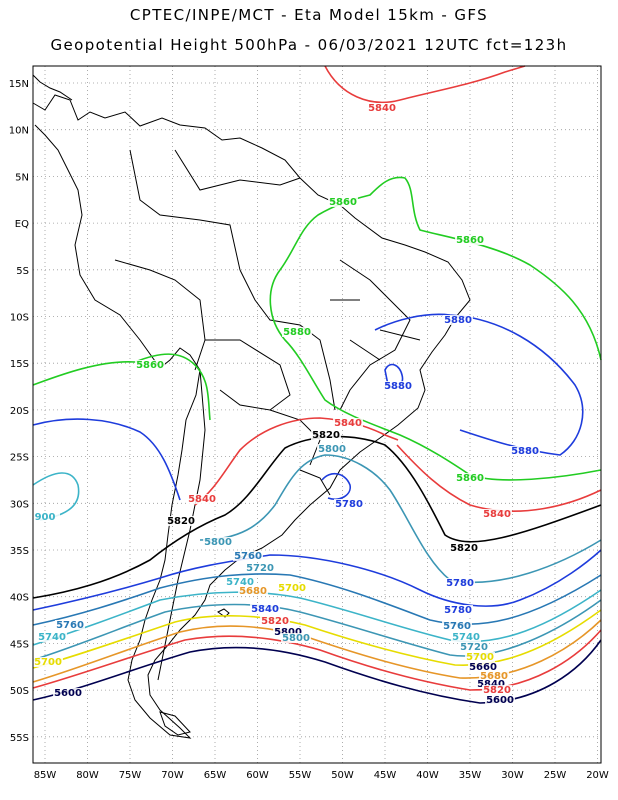 Image resolution: width=618 pixels, height=800 pixels. I want to click on lon-tick-label: 50W, so click(342, 775).